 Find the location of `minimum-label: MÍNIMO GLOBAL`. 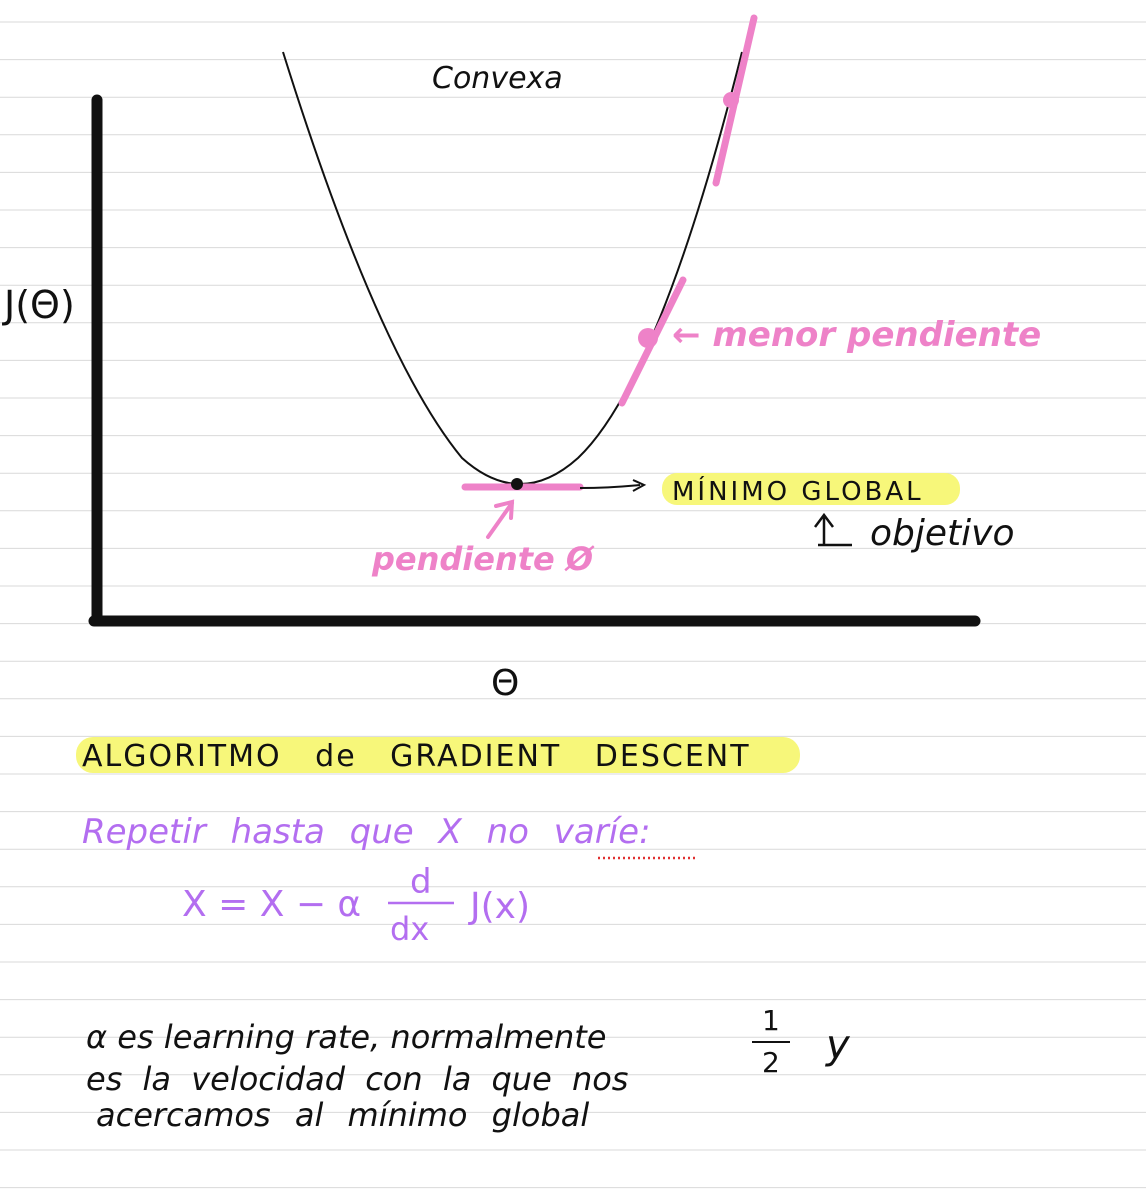

minimum-label: MÍNIMO GLOBAL is located at coordinates (798, 491).